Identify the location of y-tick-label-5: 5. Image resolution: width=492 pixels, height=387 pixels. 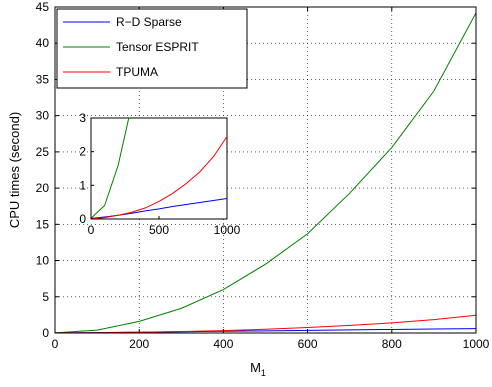
(45, 297).